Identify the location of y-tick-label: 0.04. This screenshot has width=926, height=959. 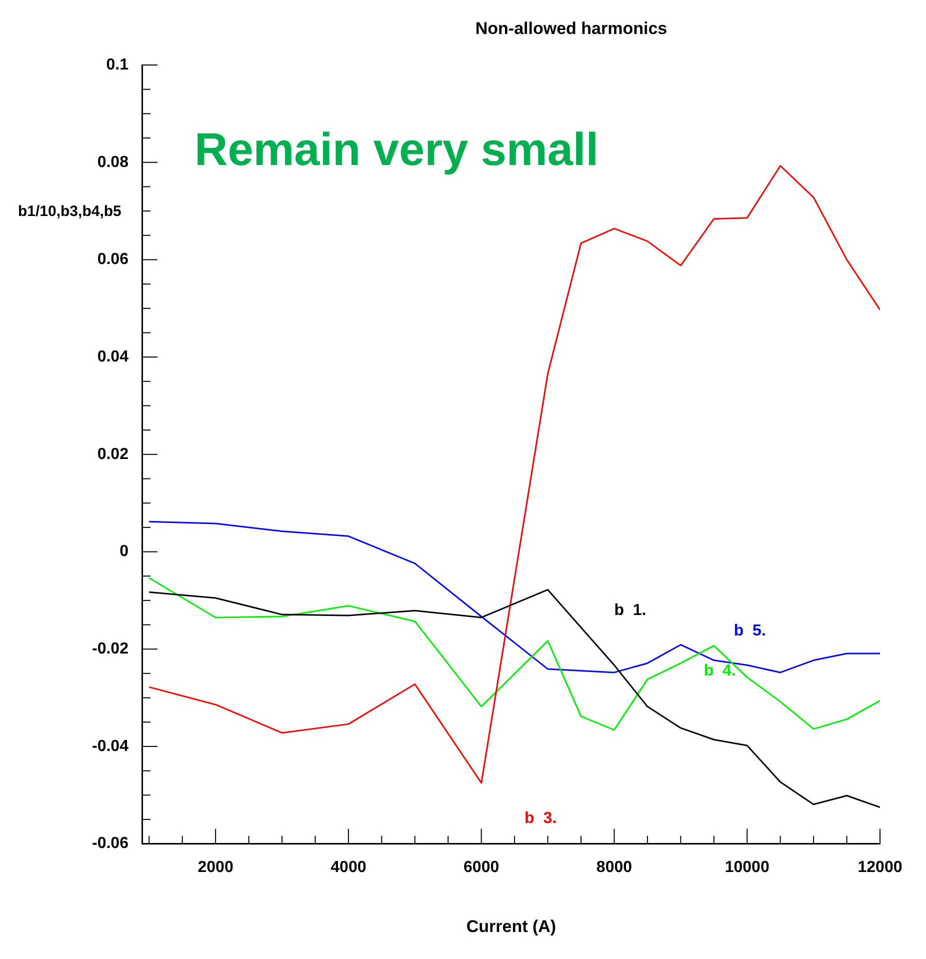
(113, 357).